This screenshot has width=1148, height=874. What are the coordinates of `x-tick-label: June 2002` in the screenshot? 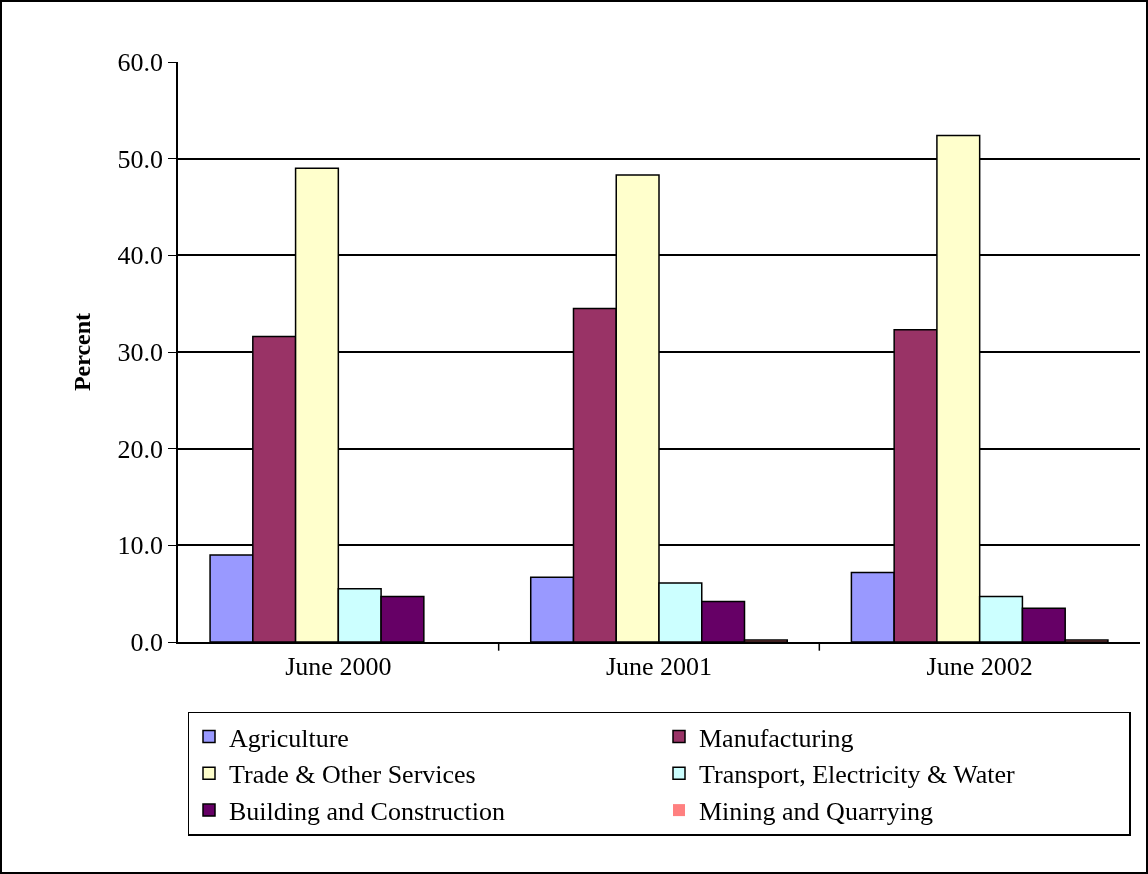 It's located at (979, 666).